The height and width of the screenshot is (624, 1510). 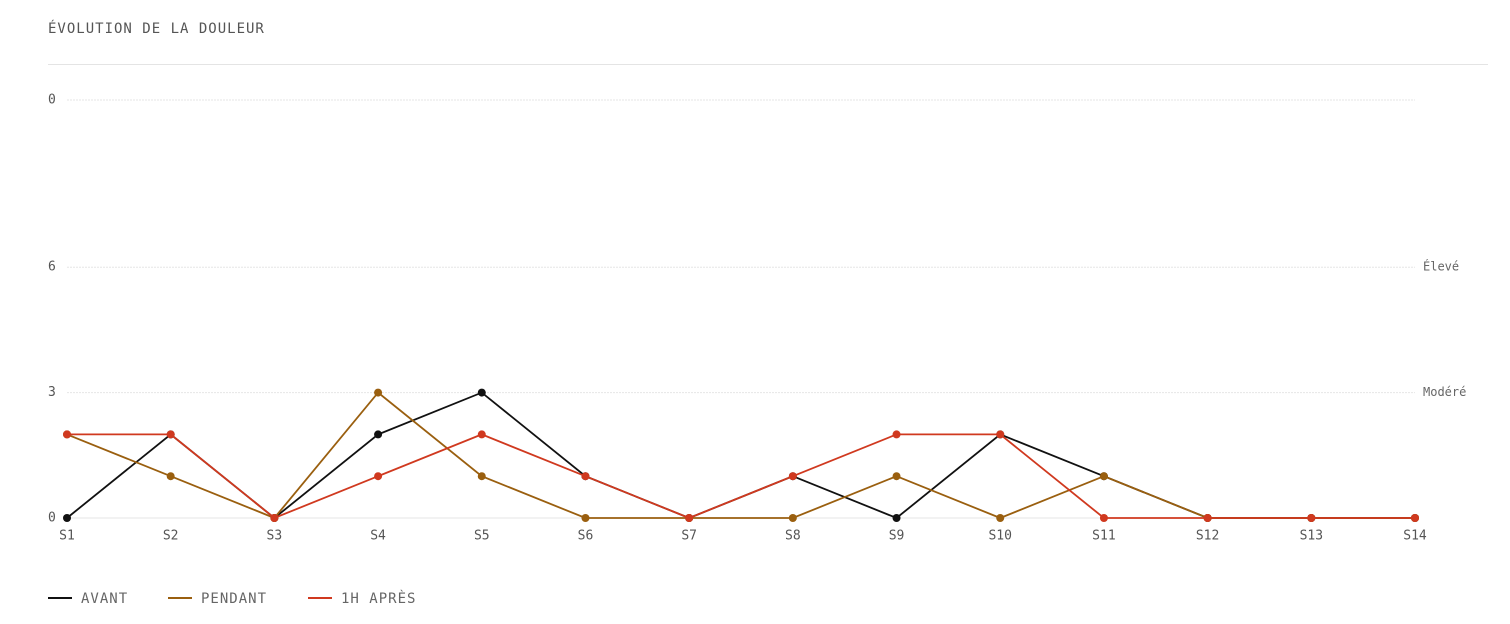 What do you see at coordinates (52, 392) in the screenshot?
I see `y-tick-label: 3` at bounding box center [52, 392].